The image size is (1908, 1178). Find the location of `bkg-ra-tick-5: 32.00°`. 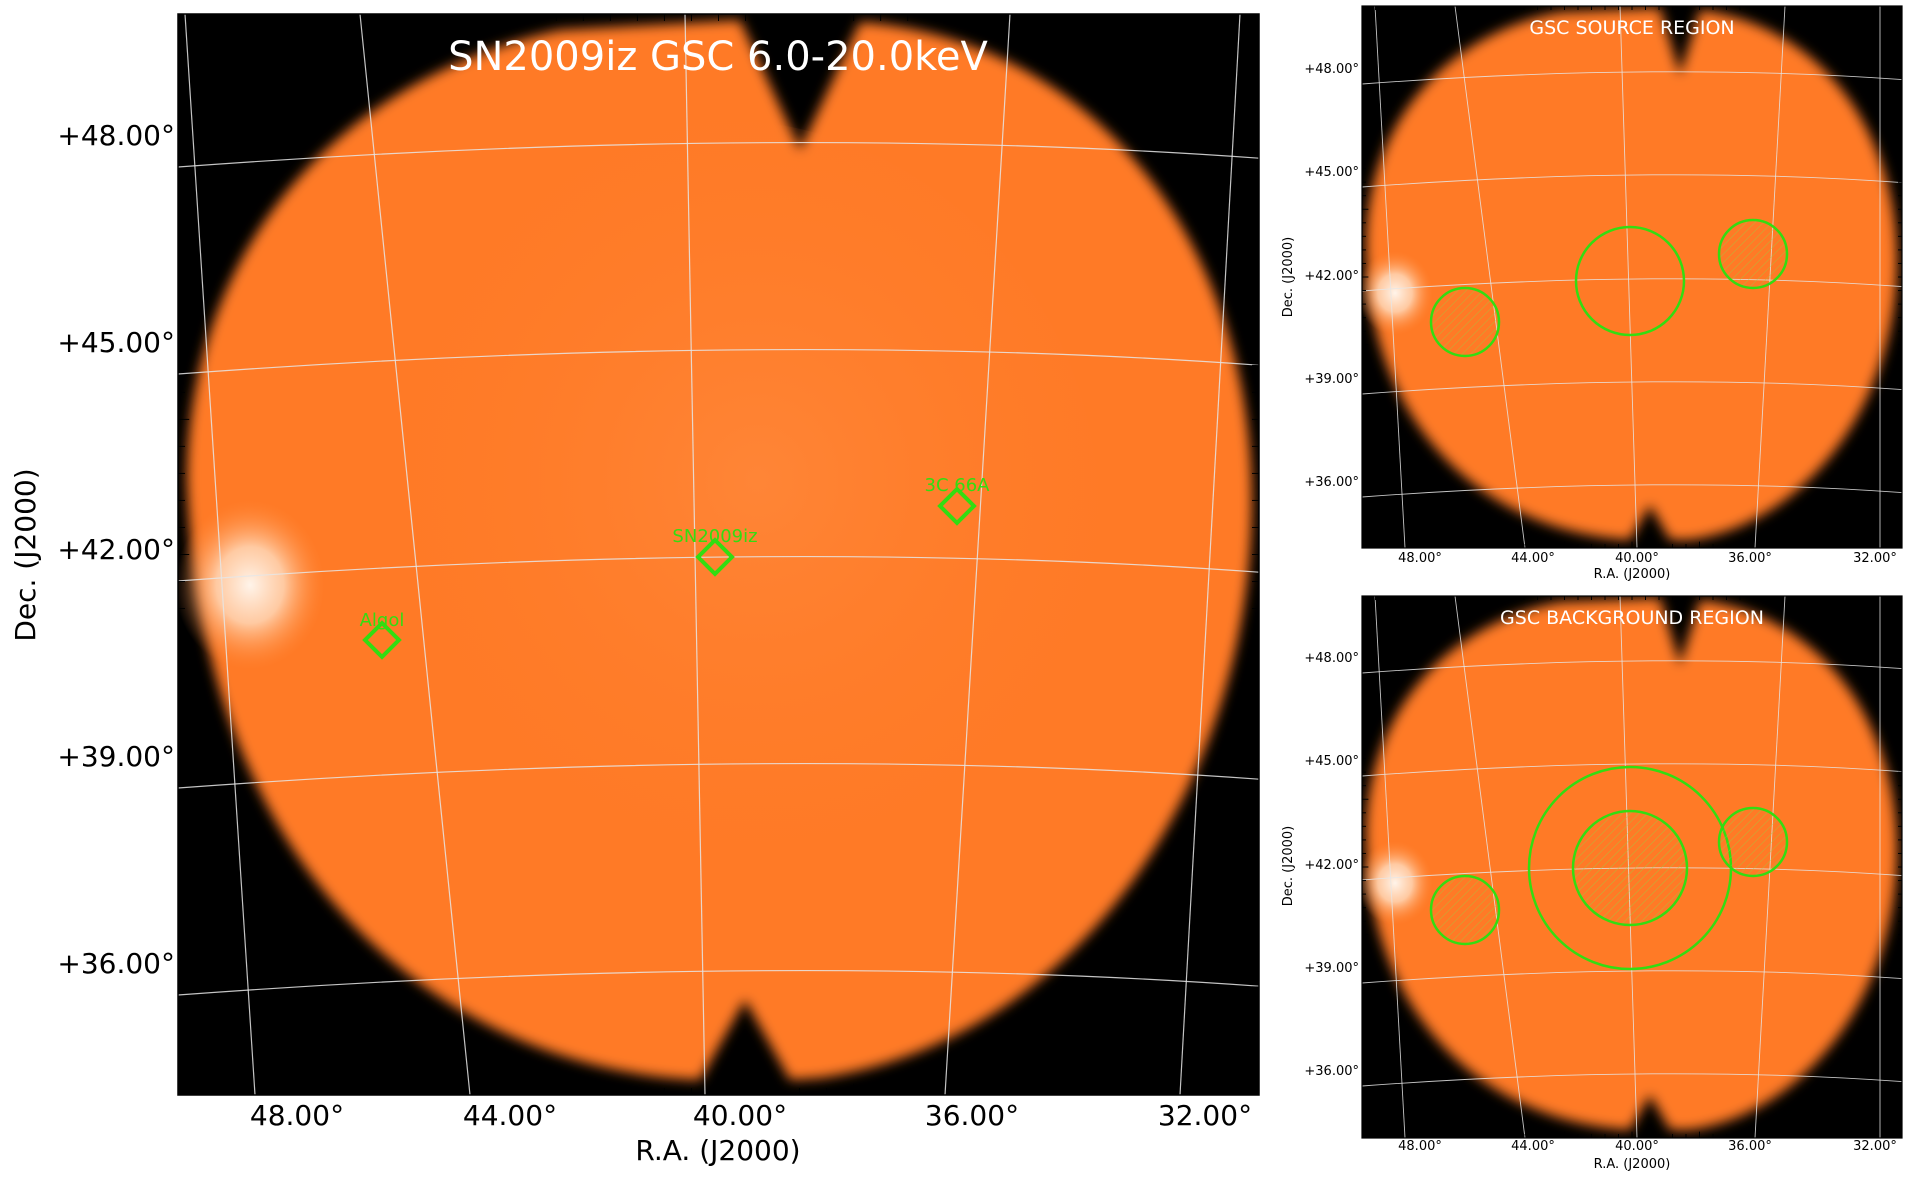

bkg-ra-tick-5: 32.00° is located at coordinates (1875, 1146).